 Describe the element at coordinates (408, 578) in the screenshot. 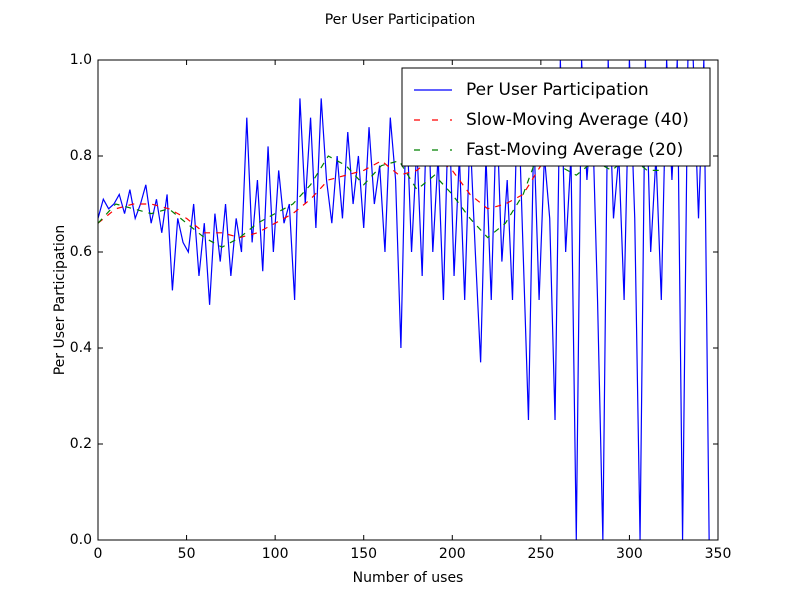

I see `x-axis-label: Number of uses` at that location.